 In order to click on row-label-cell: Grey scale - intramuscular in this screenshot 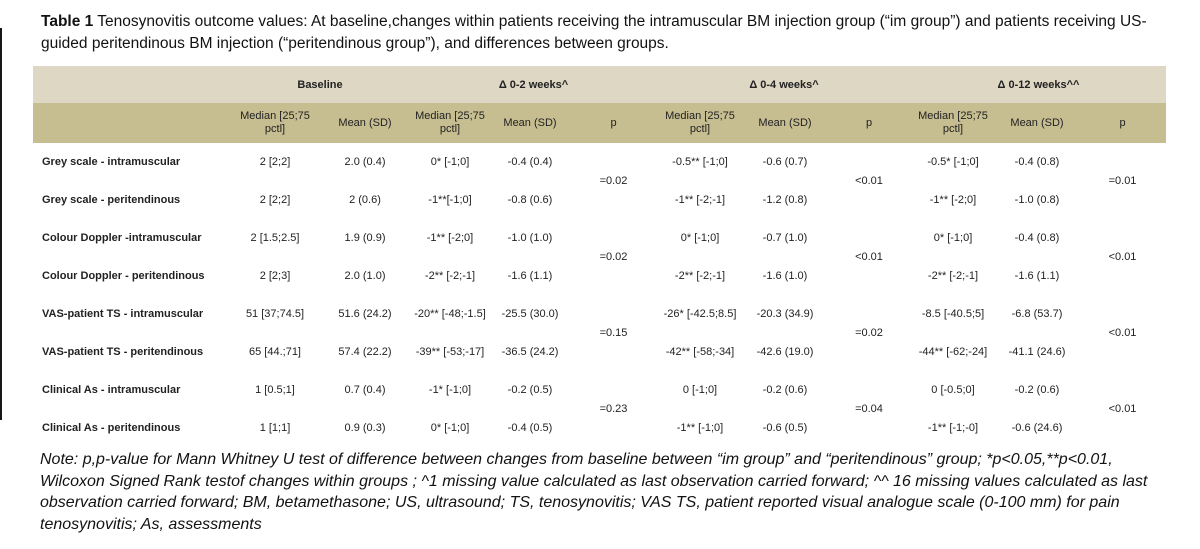, I will do `click(131, 162)`.